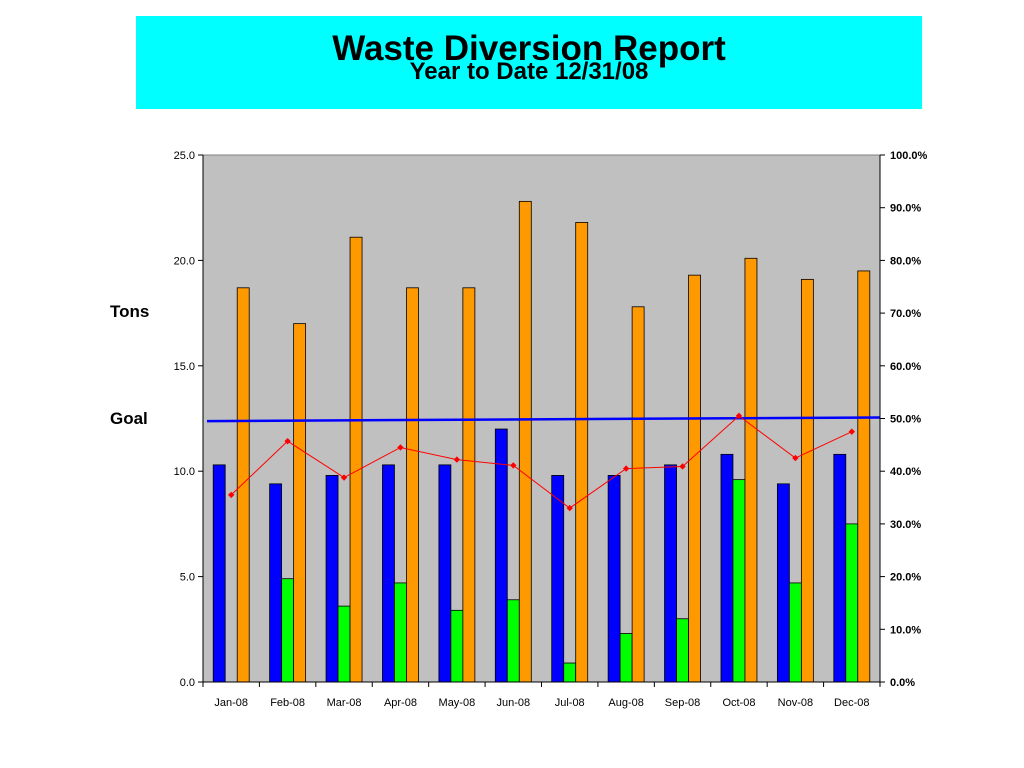 The height and width of the screenshot is (768, 1024). I want to click on y2-tick-label: 90.0%, so click(905, 209).